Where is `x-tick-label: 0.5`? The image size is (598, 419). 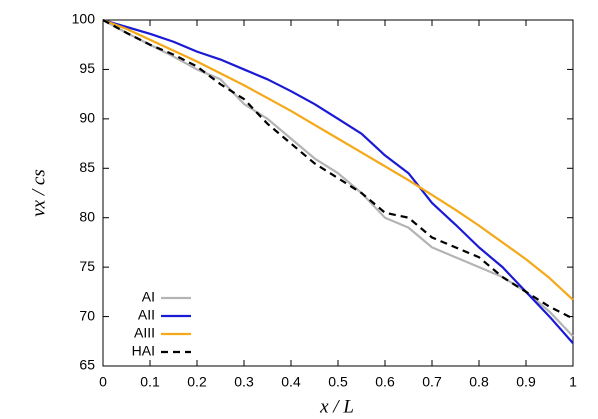 x-tick-label: 0.5 is located at coordinates (338, 382).